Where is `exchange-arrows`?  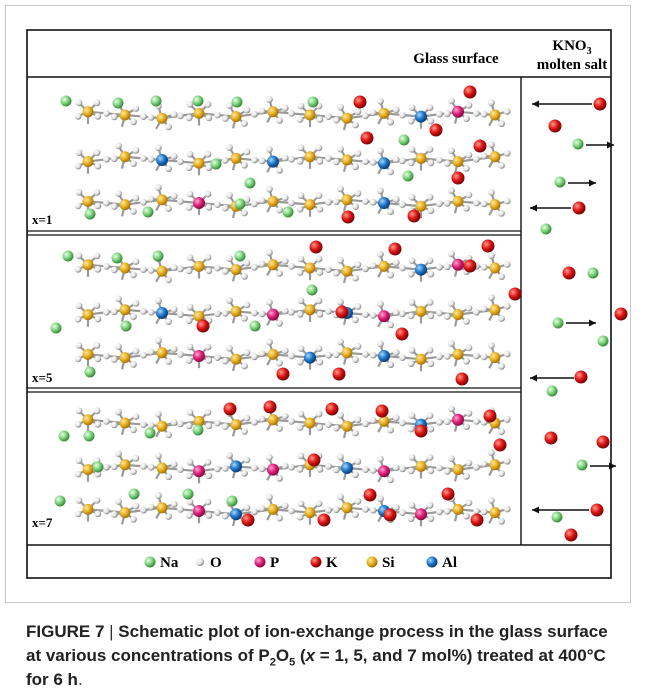 exchange-arrows is located at coordinates (573, 307).